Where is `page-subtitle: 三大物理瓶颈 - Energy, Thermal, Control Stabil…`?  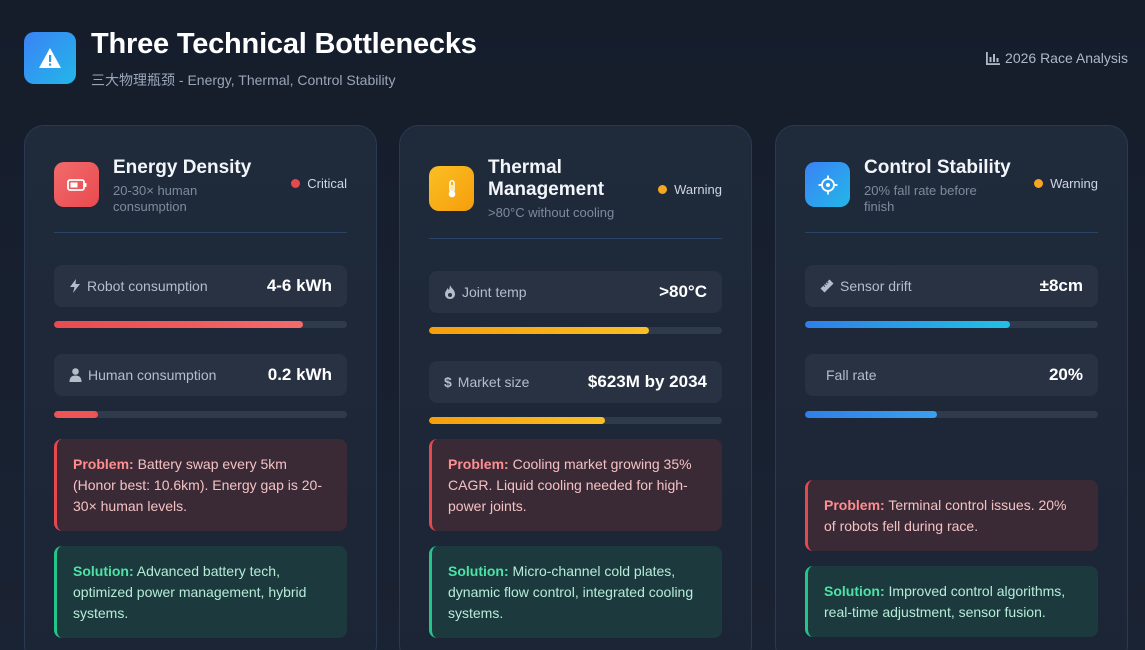 page-subtitle: 三大物理瓶颈 - Energy, Thermal, Control Stabil… is located at coordinates (243, 80).